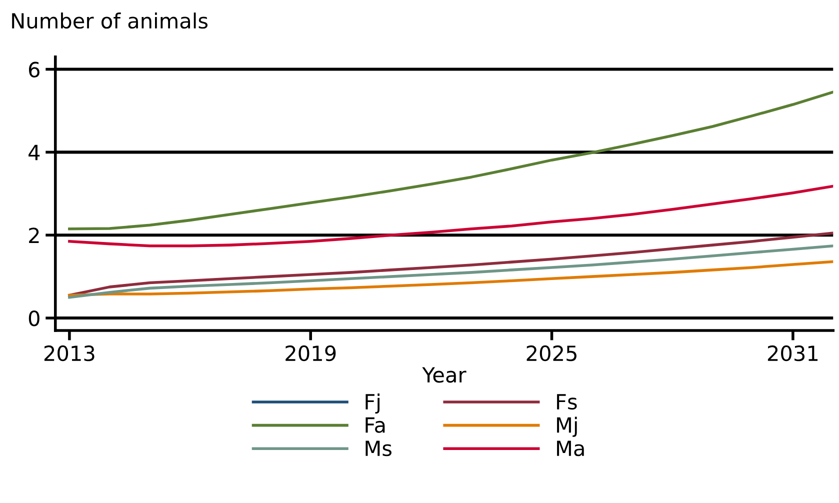 Image resolution: width=839 pixels, height=503 pixels. I want to click on legend-label: Ma, so click(570, 448).